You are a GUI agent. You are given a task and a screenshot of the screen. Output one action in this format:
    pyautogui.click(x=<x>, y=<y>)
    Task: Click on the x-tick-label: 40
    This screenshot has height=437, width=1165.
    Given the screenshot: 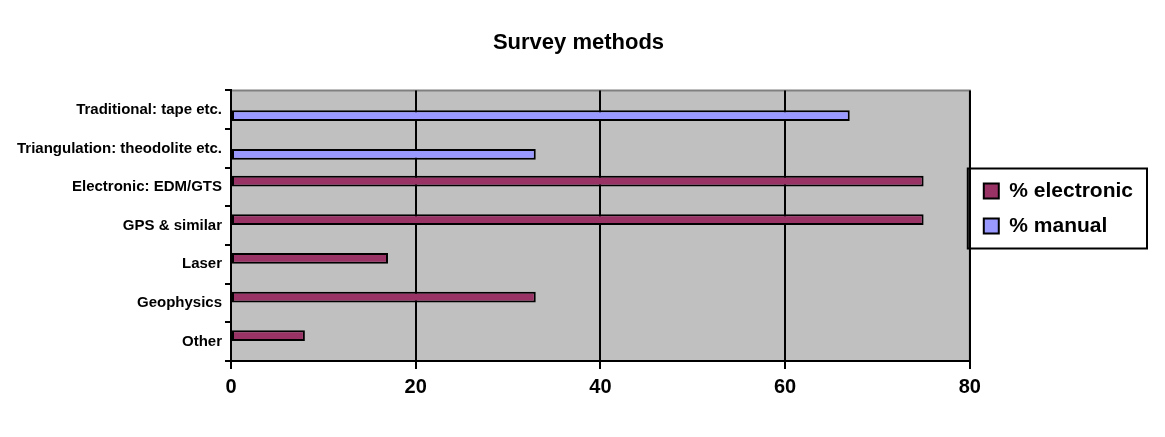 What is the action you would take?
    pyautogui.click(x=600, y=385)
    